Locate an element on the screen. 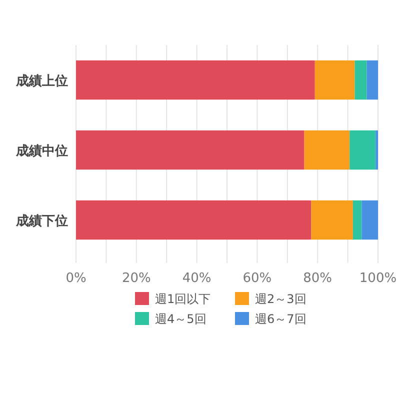 The width and height of the screenshot is (400, 400). legend-label: 週1回以下 is located at coordinates (183, 299).